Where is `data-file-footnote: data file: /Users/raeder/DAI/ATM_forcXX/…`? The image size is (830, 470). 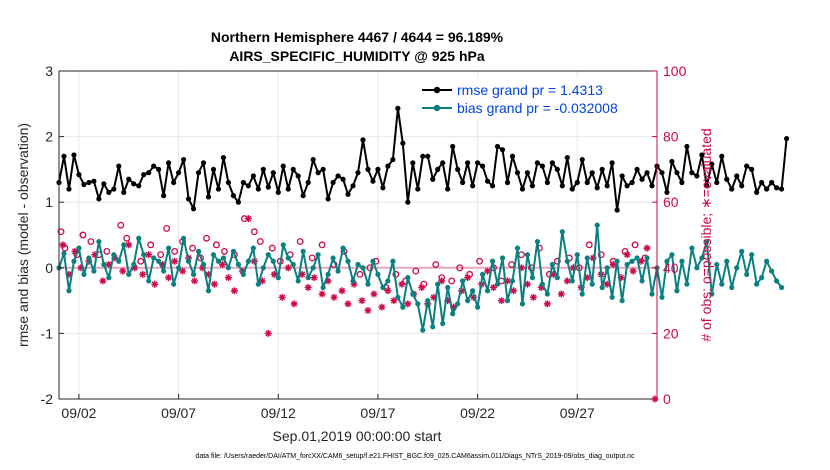 data-file-footnote: data file: /Users/raeder/DAI/ATM_forcXX/… is located at coordinates (415, 456).